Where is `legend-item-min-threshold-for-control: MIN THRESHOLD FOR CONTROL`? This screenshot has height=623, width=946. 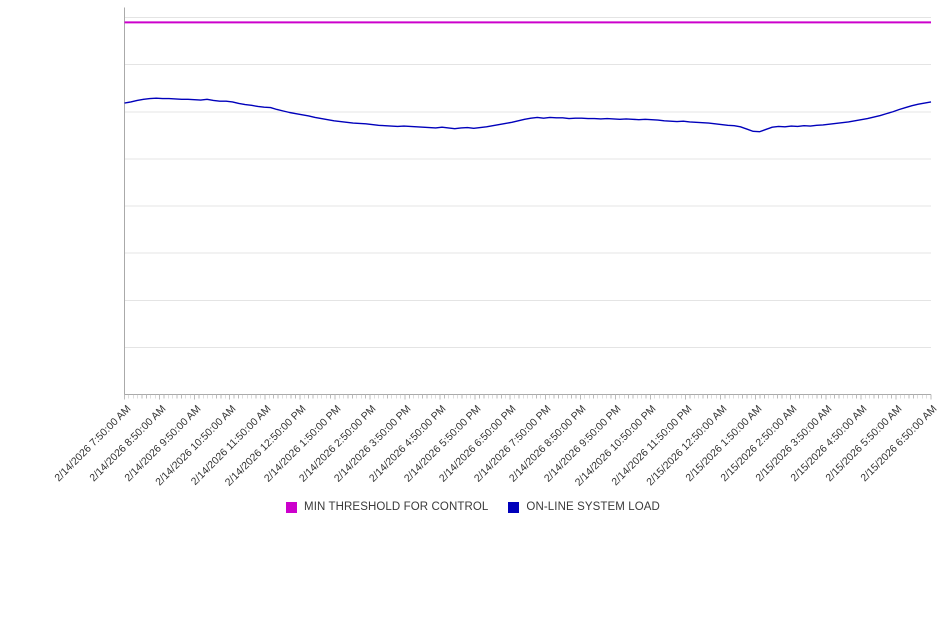 legend-item-min-threshold-for-control: MIN THRESHOLD FOR CONTROL is located at coordinates (387, 507).